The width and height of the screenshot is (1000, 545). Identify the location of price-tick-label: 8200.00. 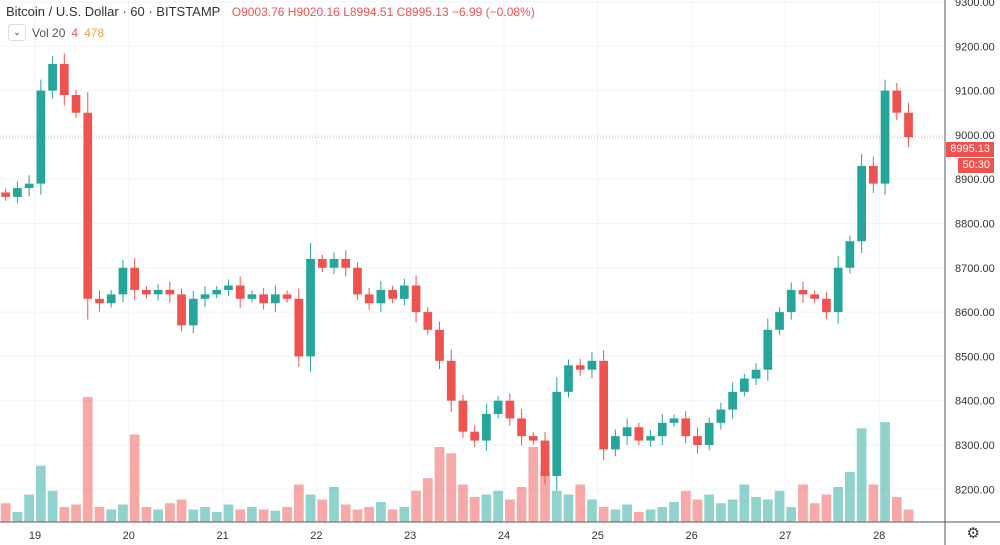
(975, 490).